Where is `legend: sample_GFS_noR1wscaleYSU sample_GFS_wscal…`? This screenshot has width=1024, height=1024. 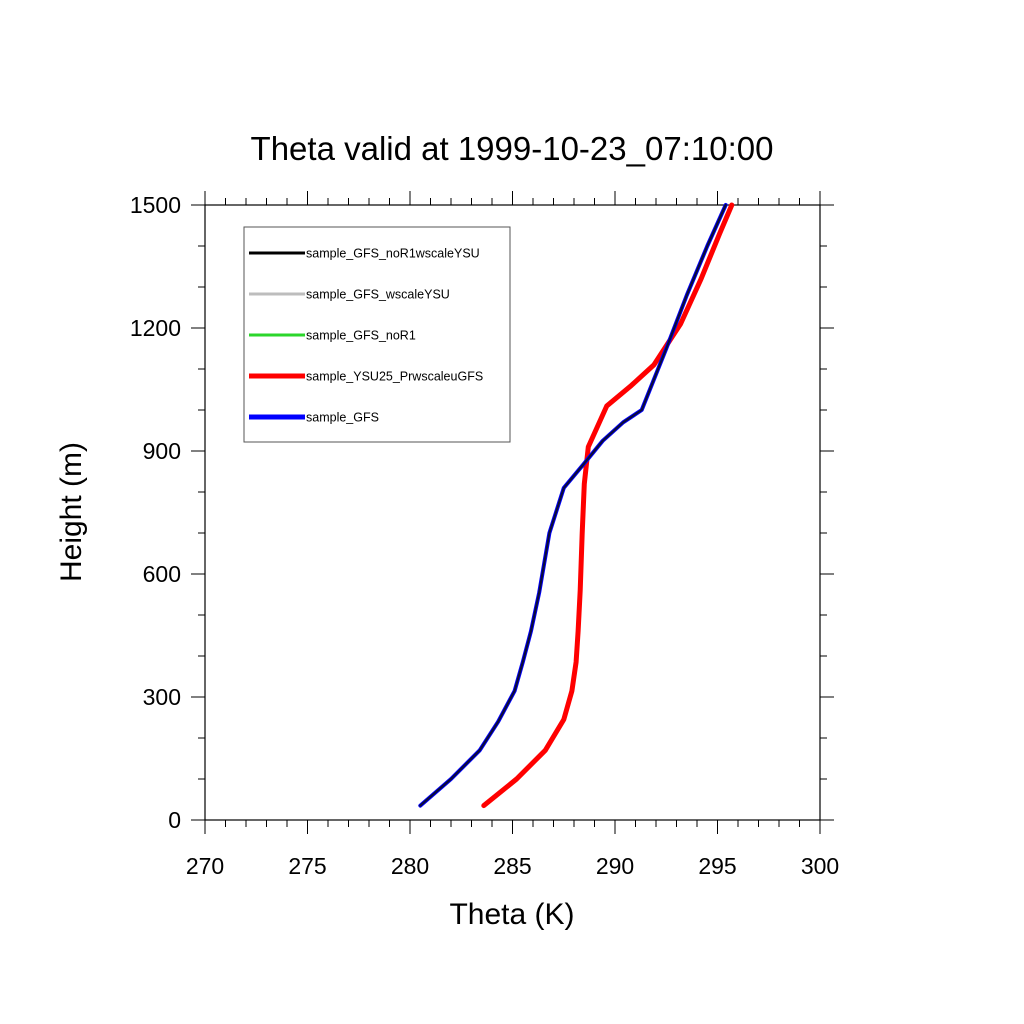 legend: sample_GFS_noR1wscaleYSU sample_GFS_wscal… is located at coordinates (377, 334).